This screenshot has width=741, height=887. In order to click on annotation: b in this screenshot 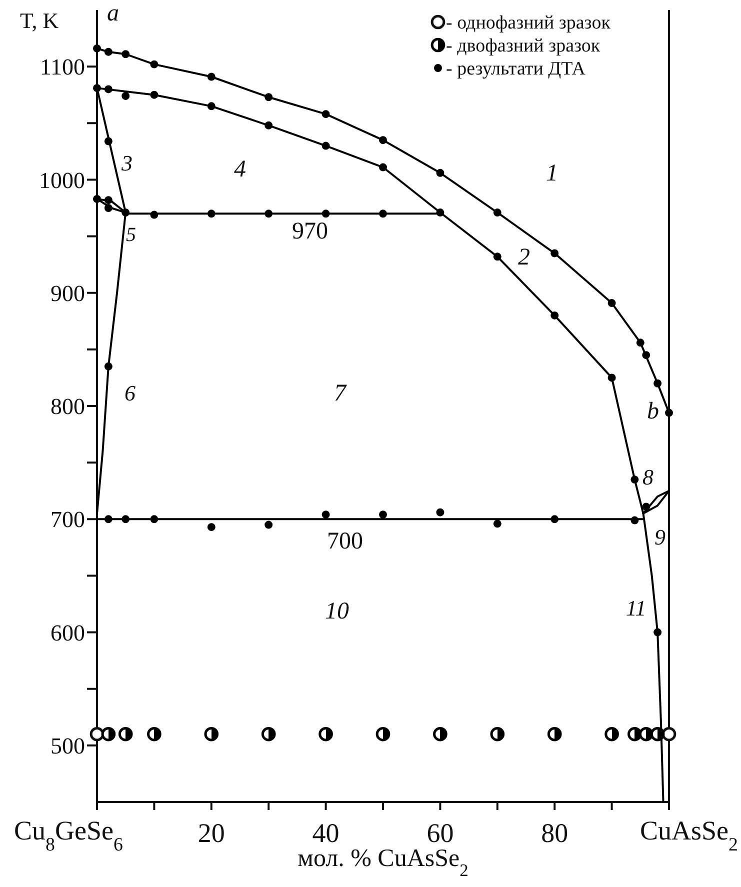, I will do `click(653, 411)`.